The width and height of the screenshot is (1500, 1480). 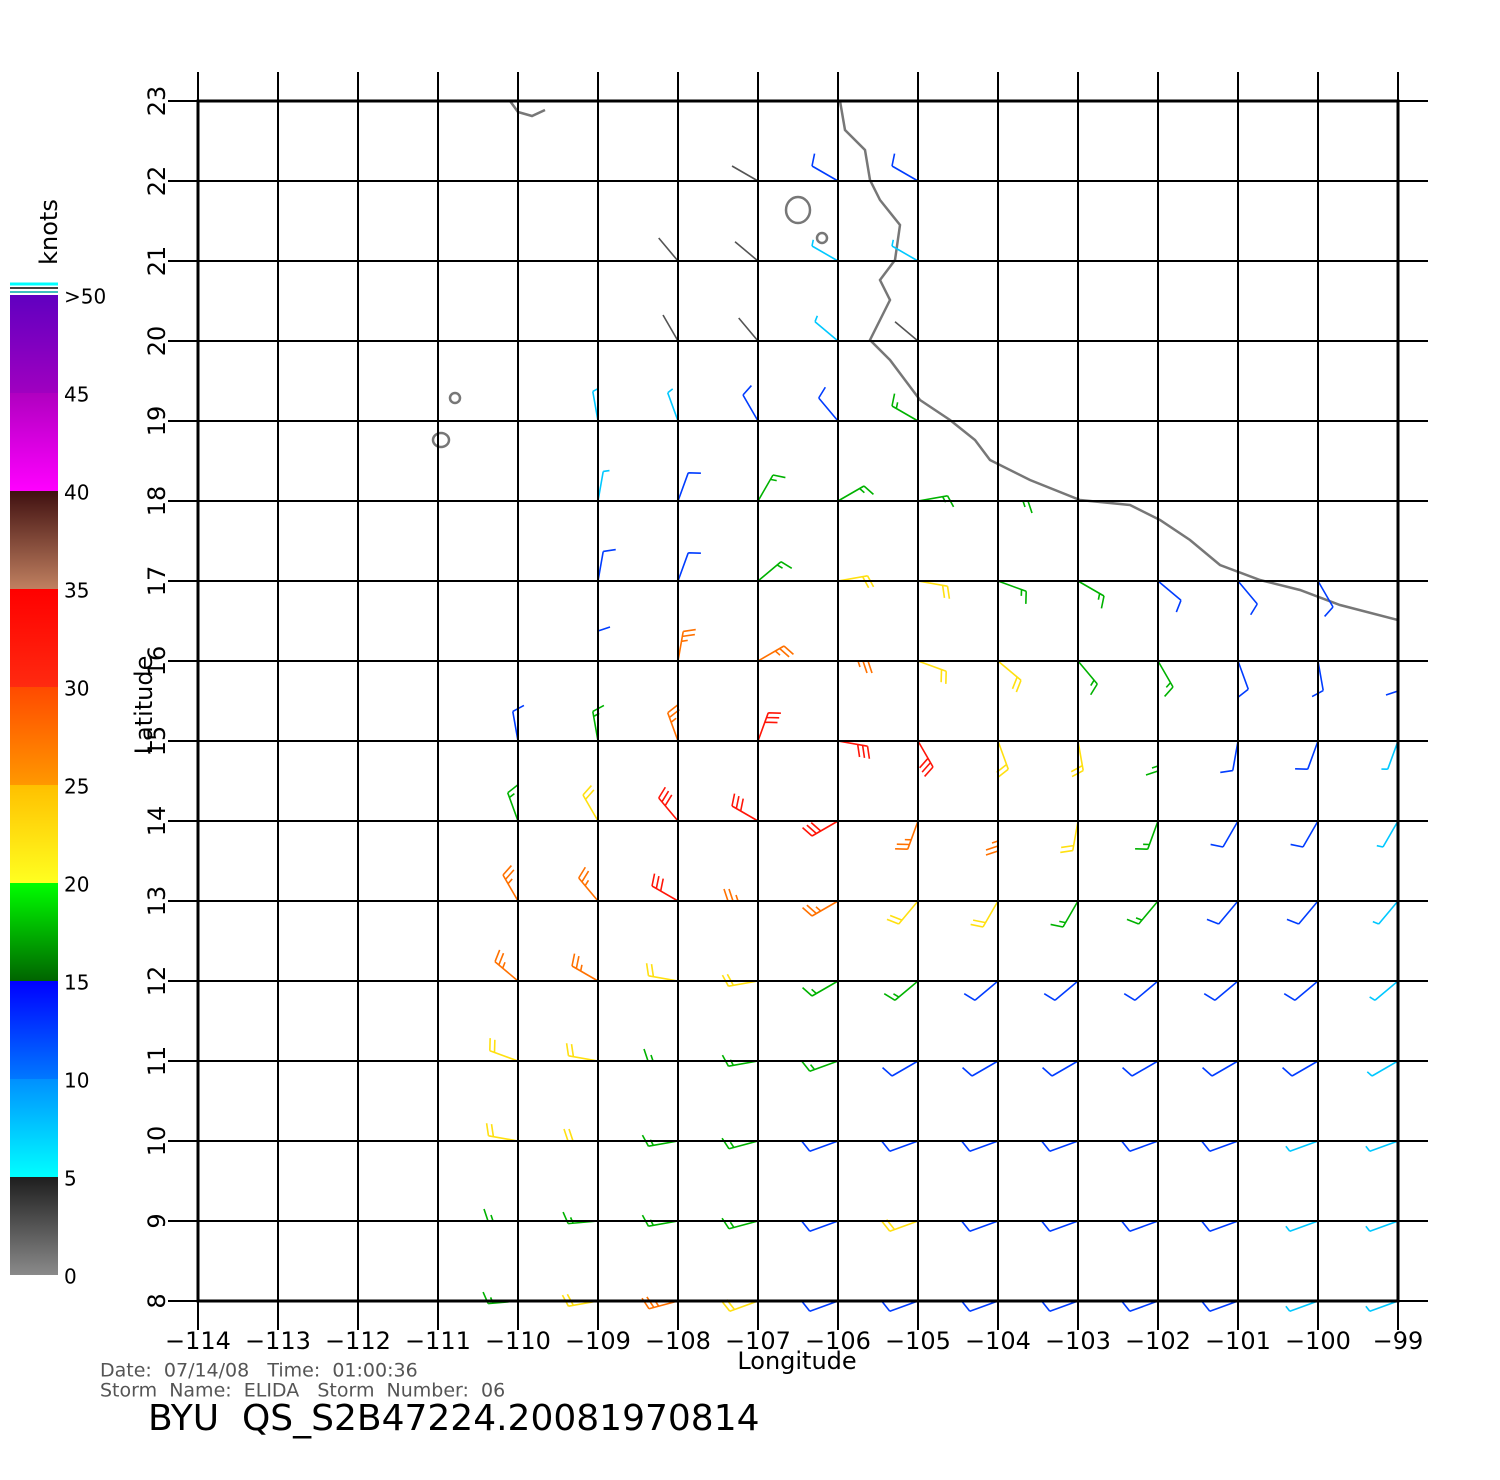 I want to click on x-tick-label: −113, so click(x=278, y=1341).